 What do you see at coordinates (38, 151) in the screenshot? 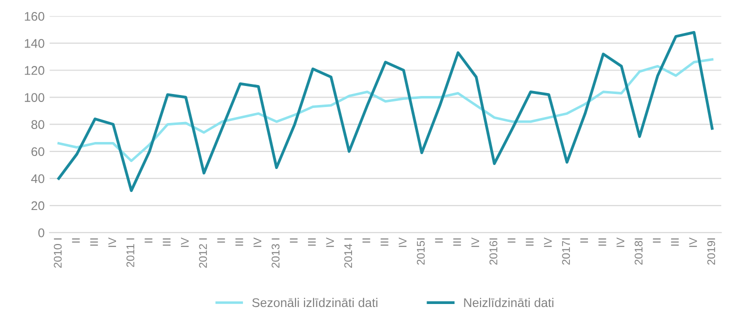
I see `y-tick-label: 60` at bounding box center [38, 151].